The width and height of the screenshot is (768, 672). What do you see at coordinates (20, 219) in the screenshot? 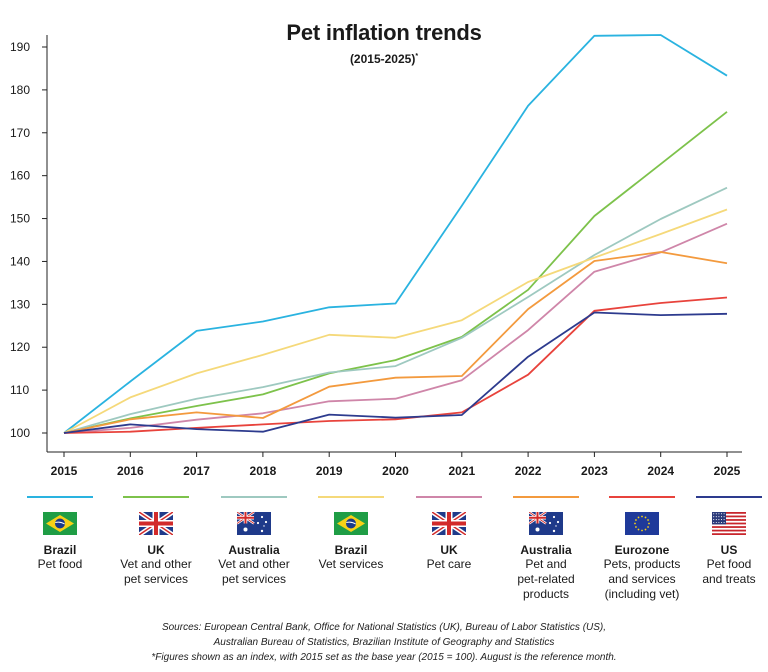
I see `y-tick-label: 150` at bounding box center [20, 219].